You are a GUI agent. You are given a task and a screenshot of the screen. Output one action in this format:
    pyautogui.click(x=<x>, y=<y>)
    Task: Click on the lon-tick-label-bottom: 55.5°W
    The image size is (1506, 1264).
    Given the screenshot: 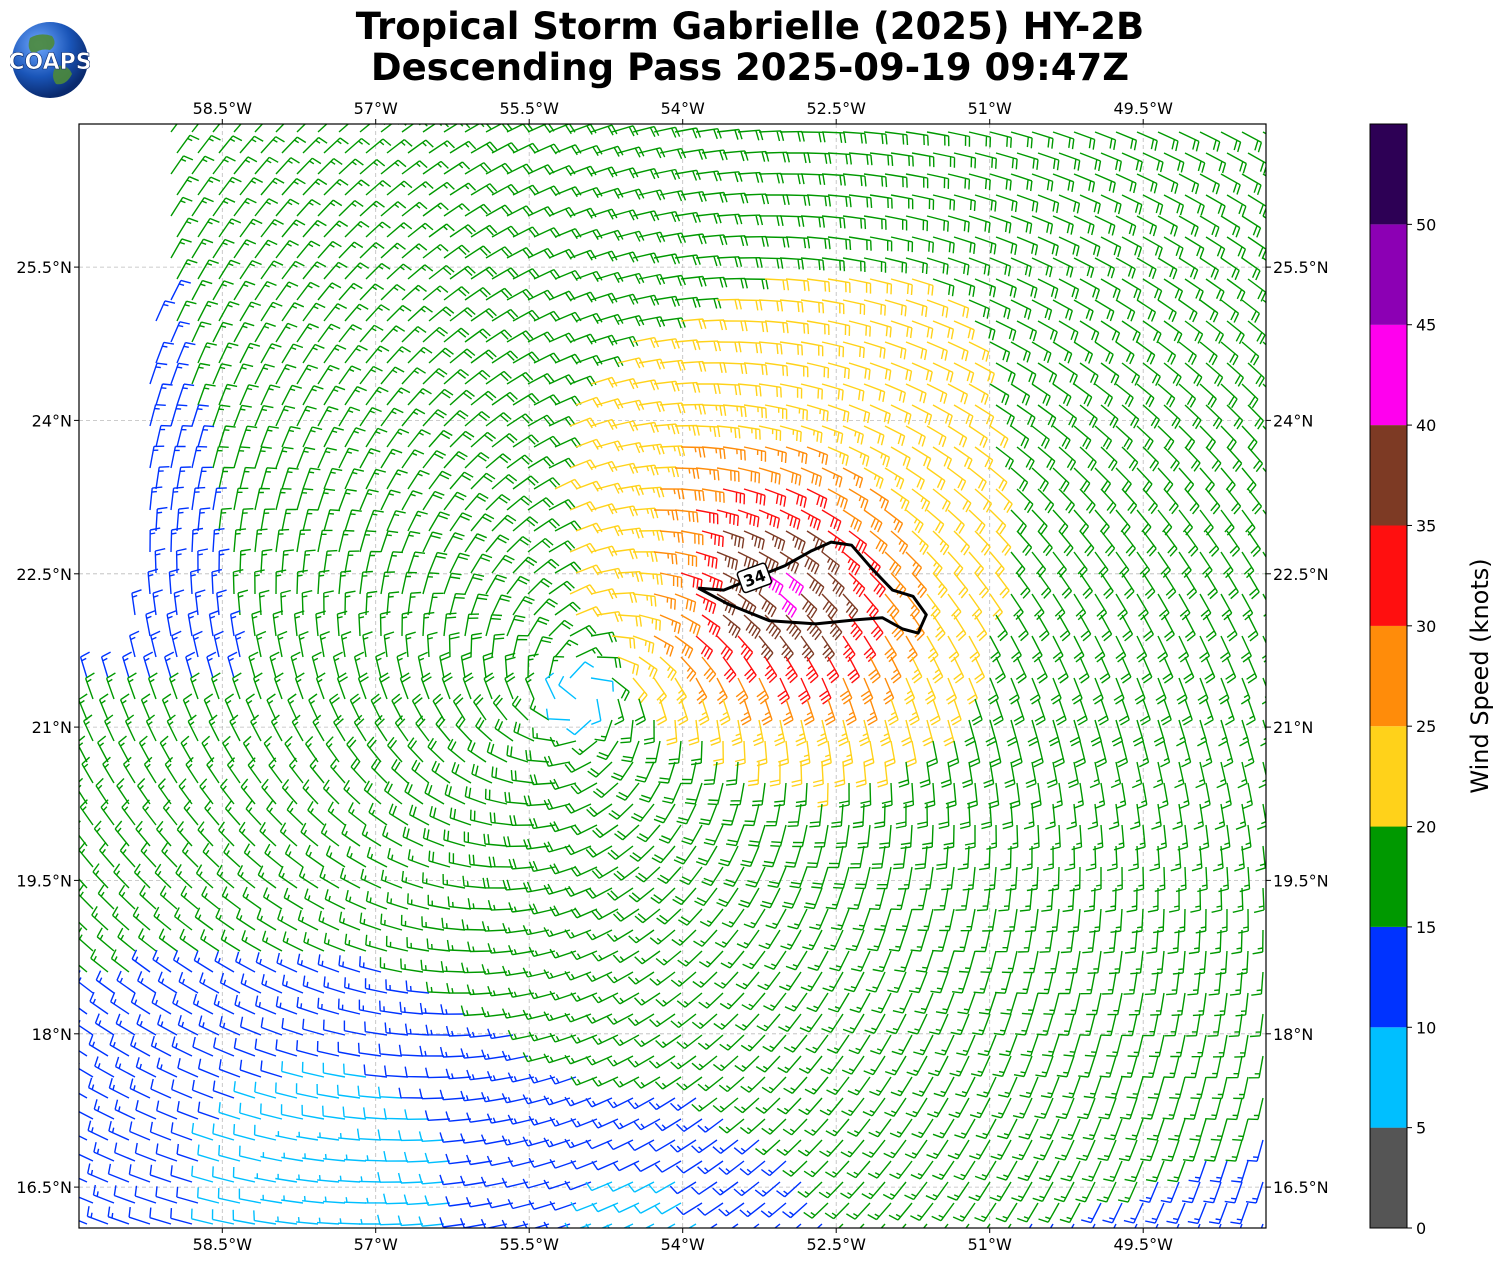 What is the action you would take?
    pyautogui.click(x=529, y=1244)
    